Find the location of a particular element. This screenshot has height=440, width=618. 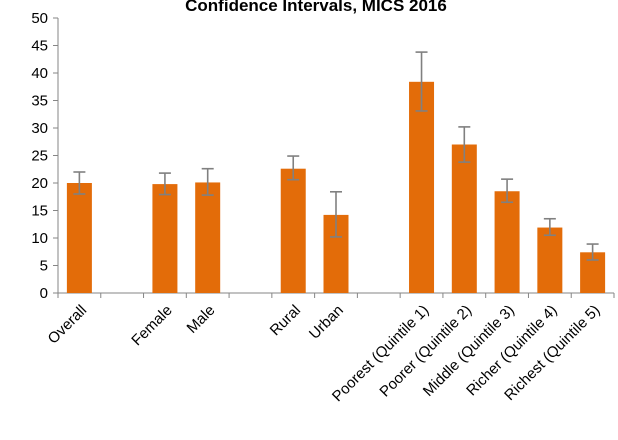

x-category-label: Male is located at coordinates (201, 319).